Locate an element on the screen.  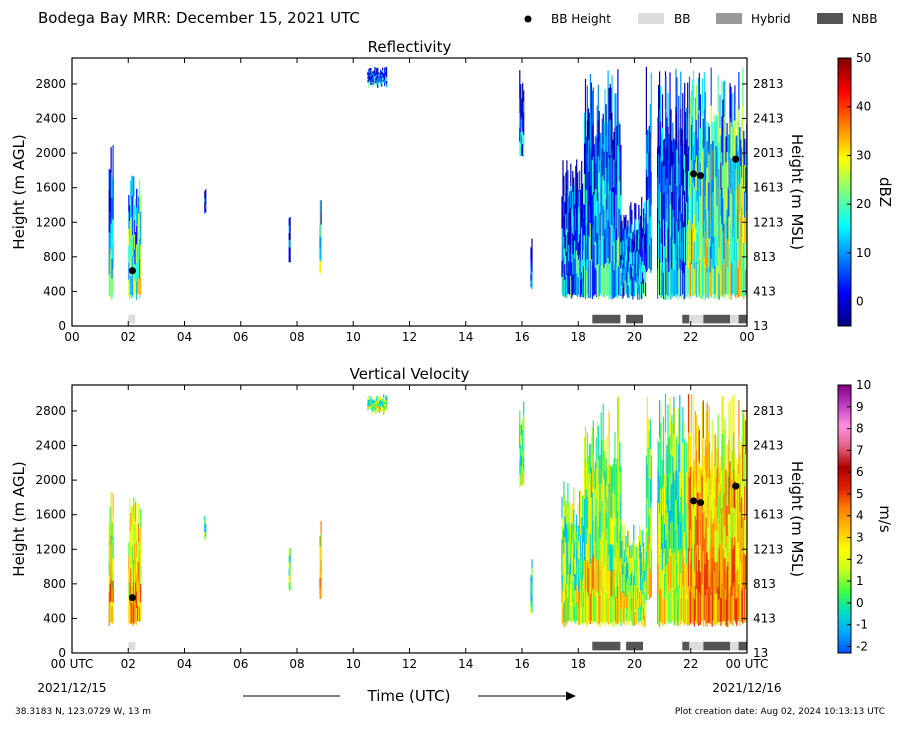
y-tick-label: 0 is located at coordinates (62, 653).